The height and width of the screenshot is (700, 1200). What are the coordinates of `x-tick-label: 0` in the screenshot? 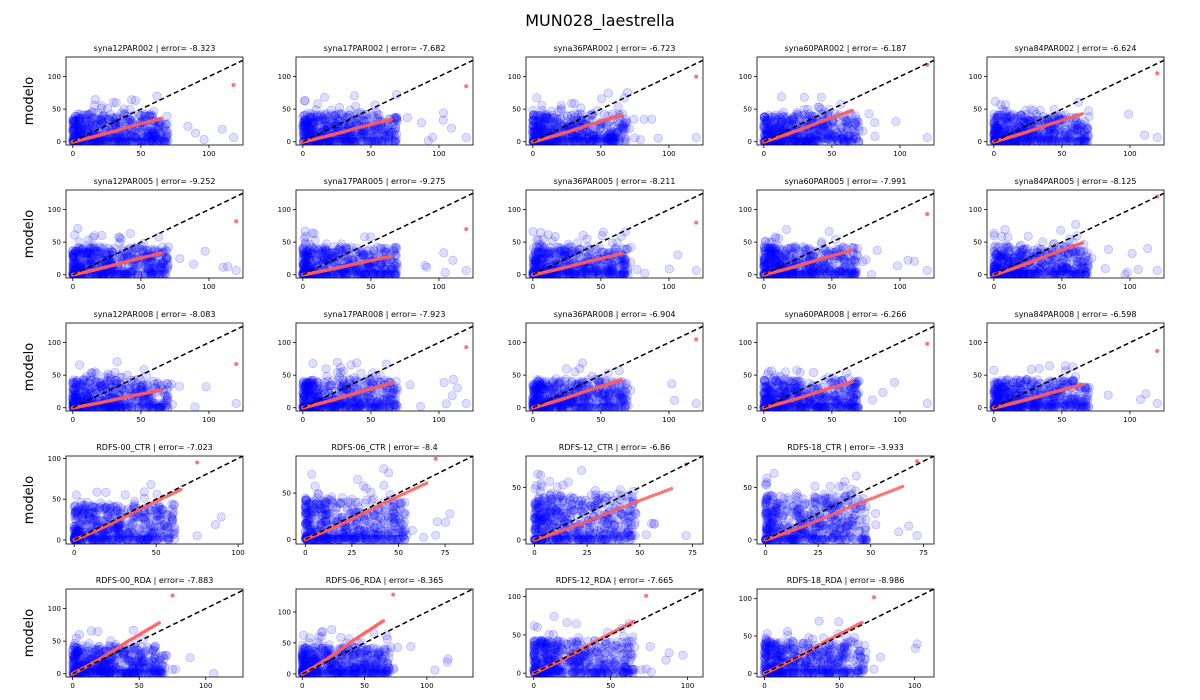 It's located at (533, 287).